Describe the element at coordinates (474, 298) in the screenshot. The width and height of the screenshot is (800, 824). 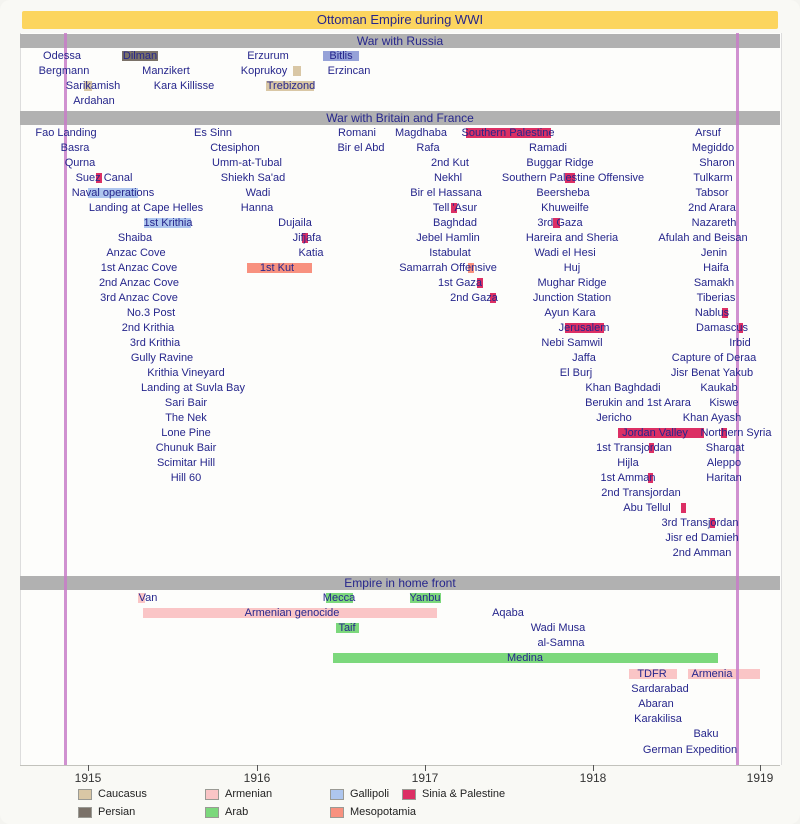
I see `event-label: 2nd Gaza` at that location.